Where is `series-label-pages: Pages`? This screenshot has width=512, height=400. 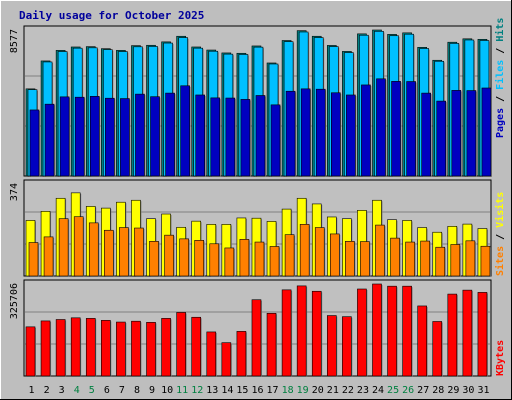
series-label-pages: Pages is located at coordinates (500, 123).